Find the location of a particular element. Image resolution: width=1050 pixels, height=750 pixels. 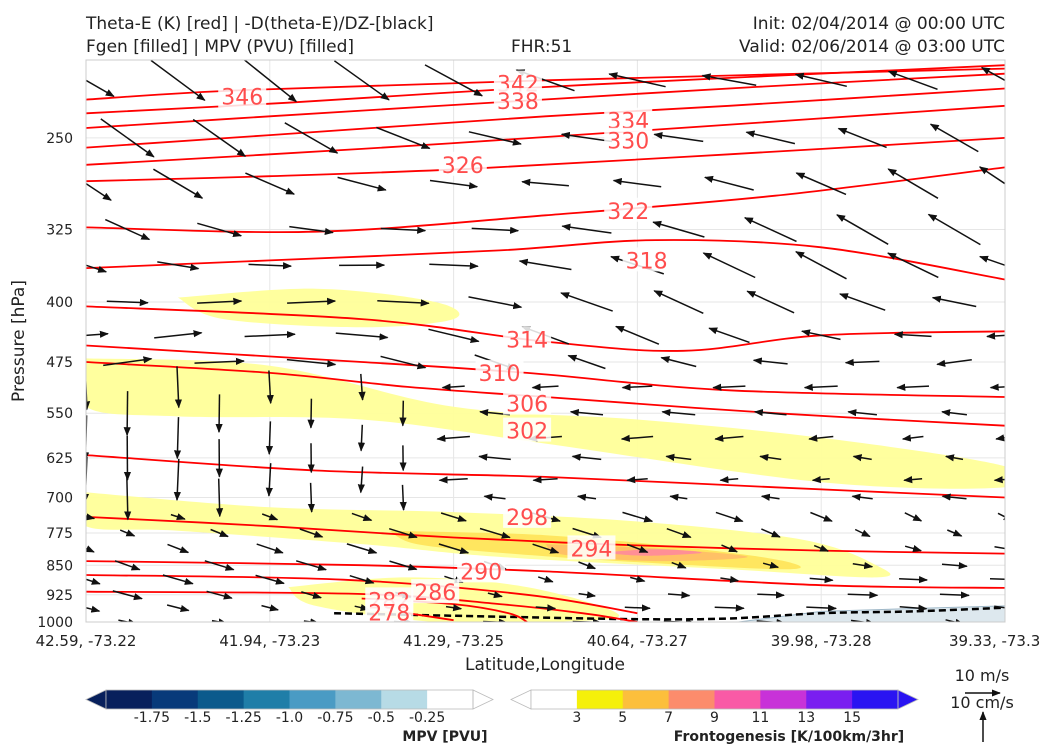

mpv-colorbar-tick: -0.25 is located at coordinates (427, 718).